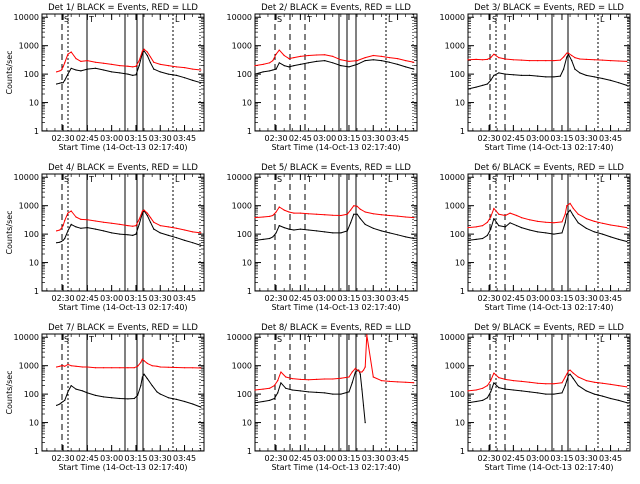  Describe the element at coordinates (334, 58) in the screenshot. I see `series-lld-line` at that location.